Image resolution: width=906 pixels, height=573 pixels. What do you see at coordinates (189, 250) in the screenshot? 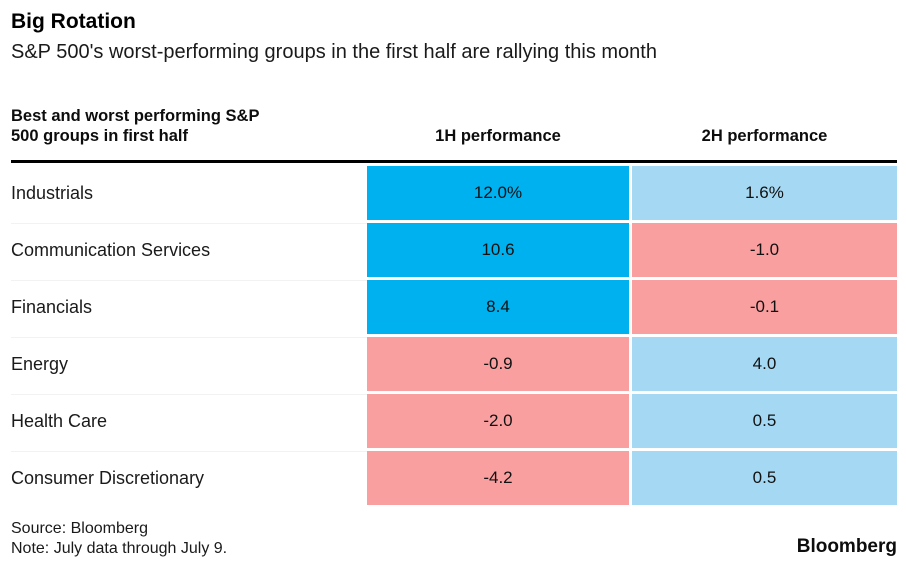
I see `row-label: Communication Services` at bounding box center [189, 250].